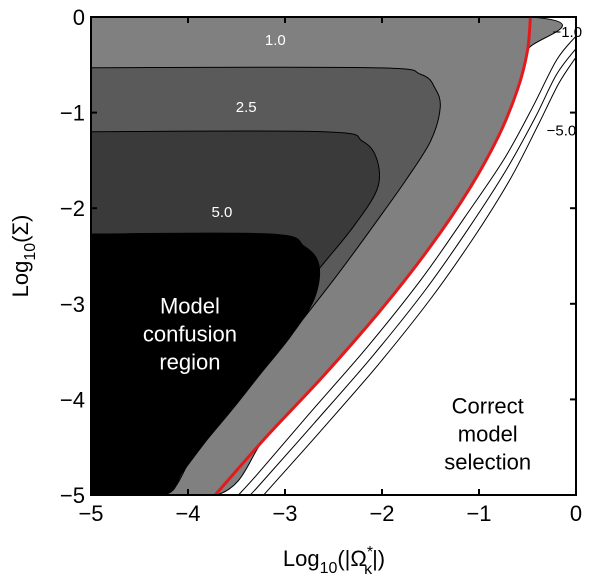  I want to click on region-label: Model confusion region, so click(190, 333).